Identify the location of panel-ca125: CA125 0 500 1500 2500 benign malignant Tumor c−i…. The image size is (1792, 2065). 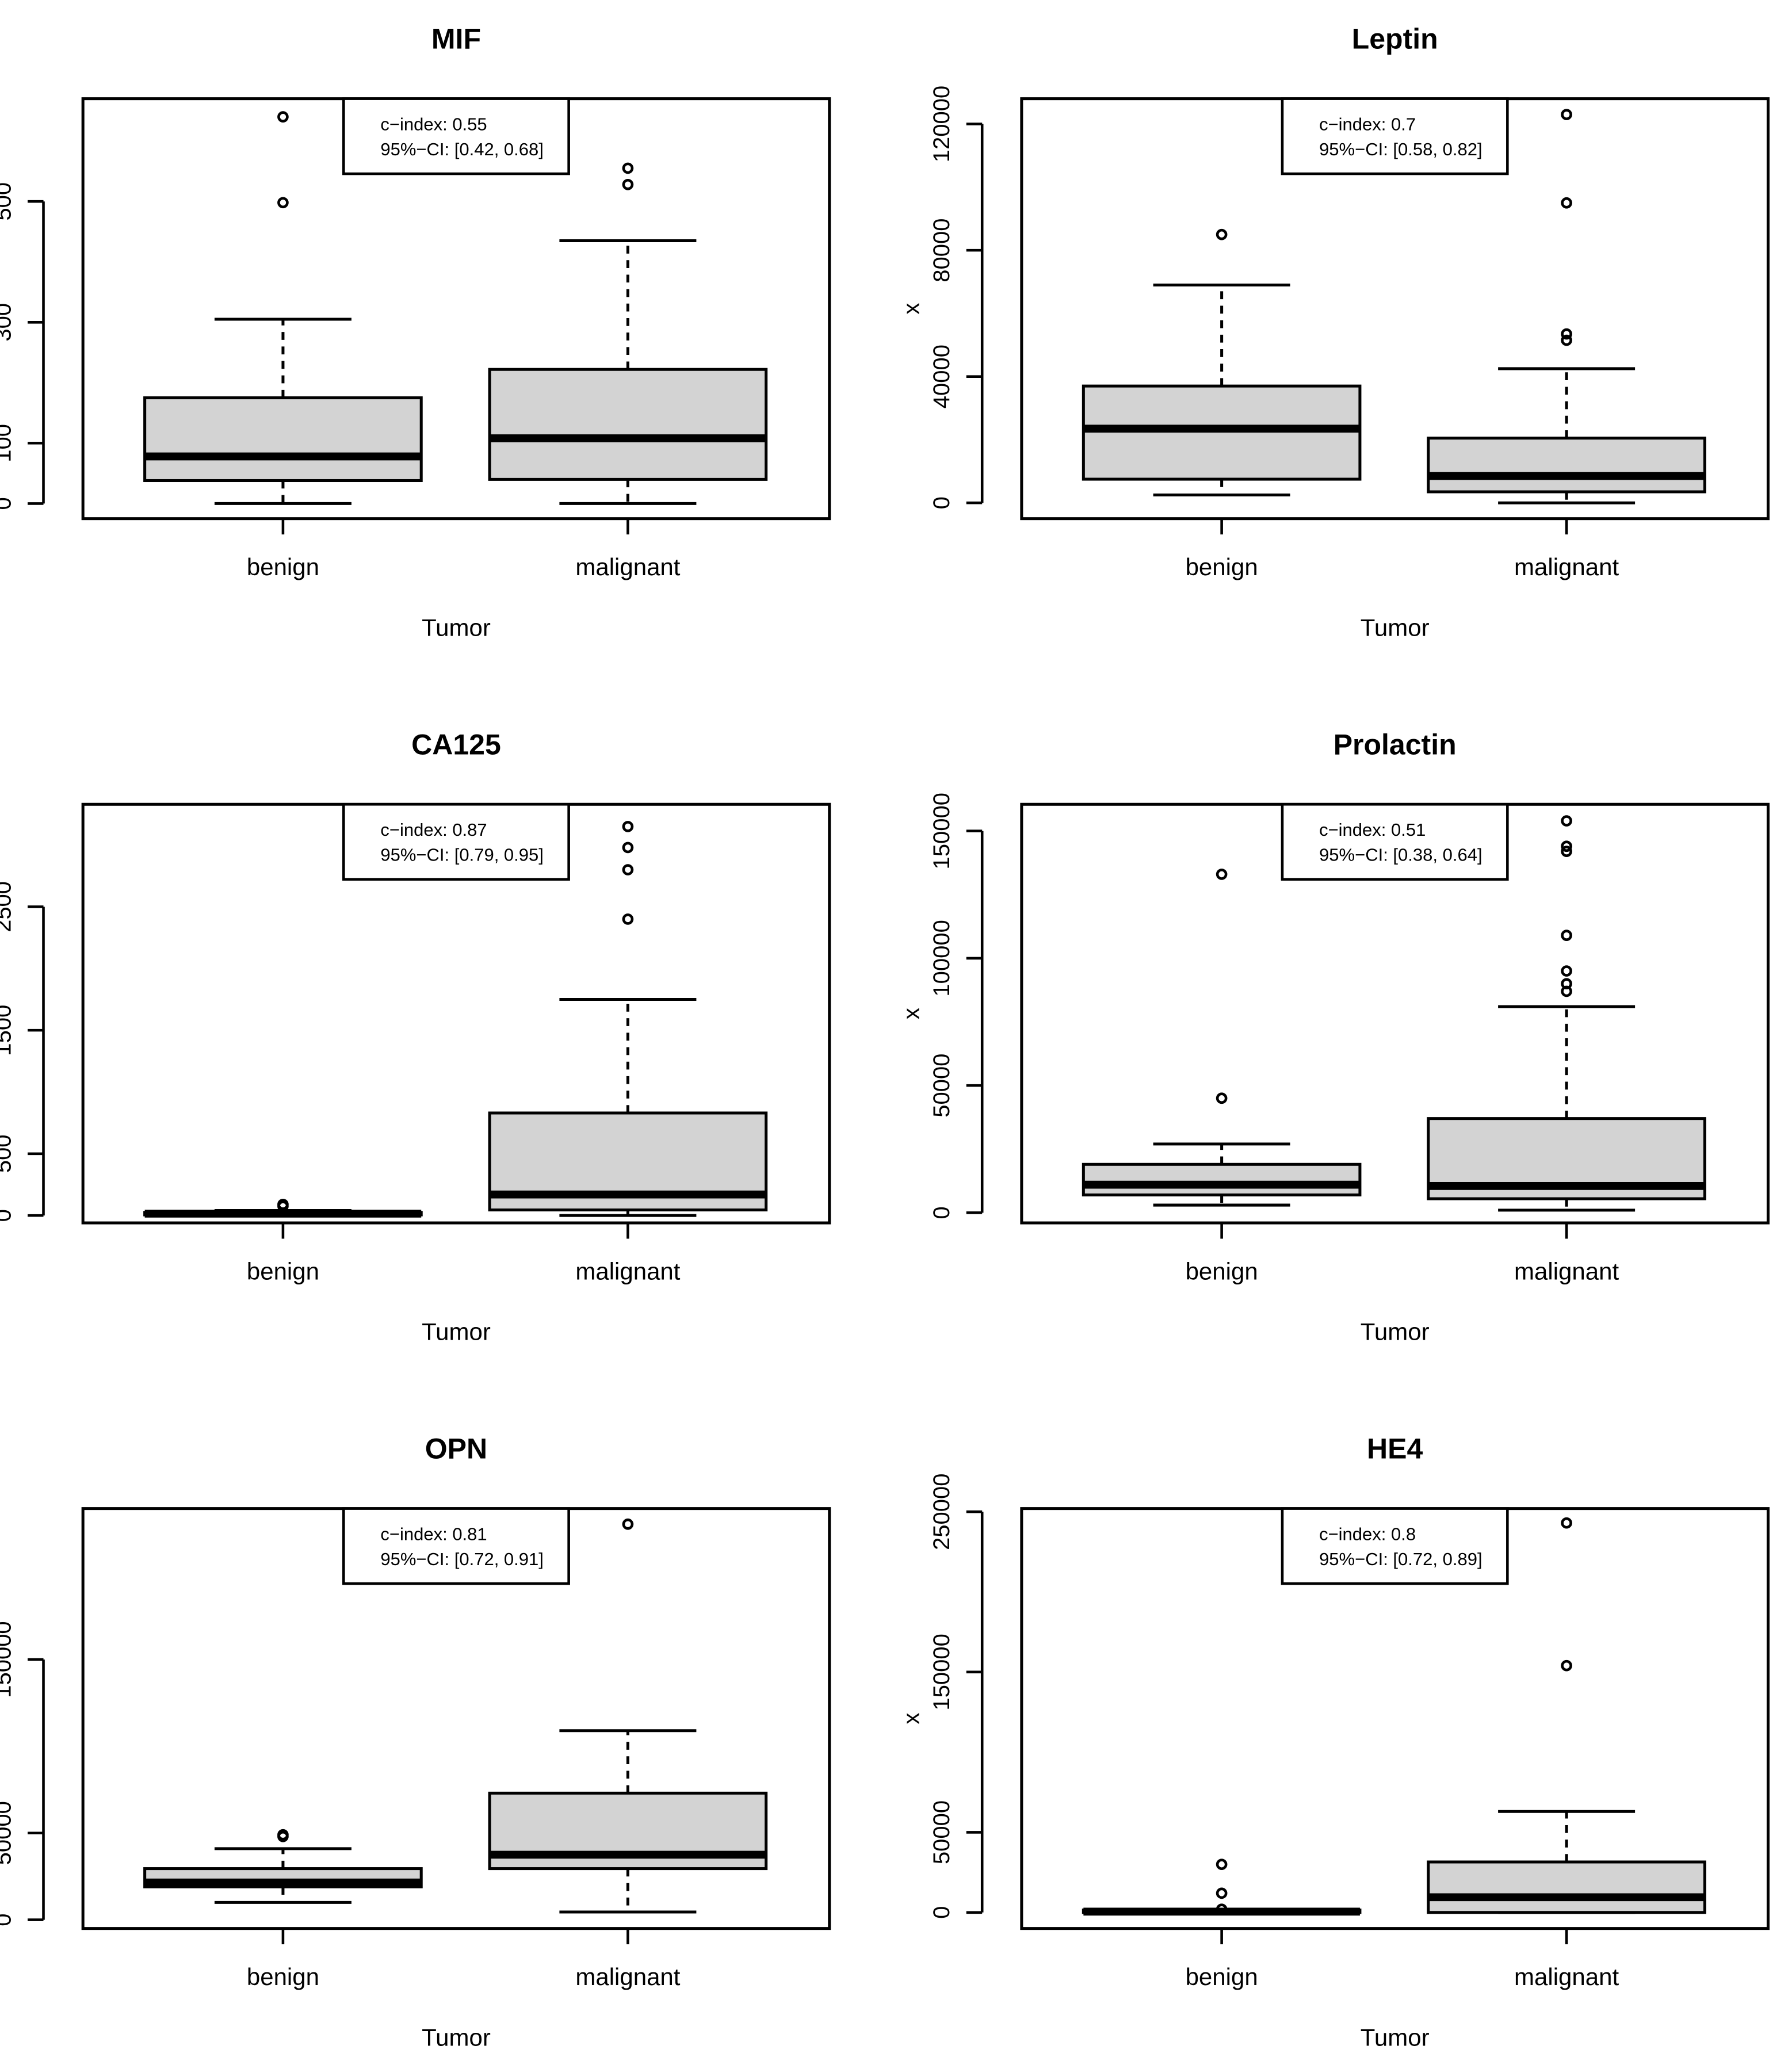
(416, 1036).